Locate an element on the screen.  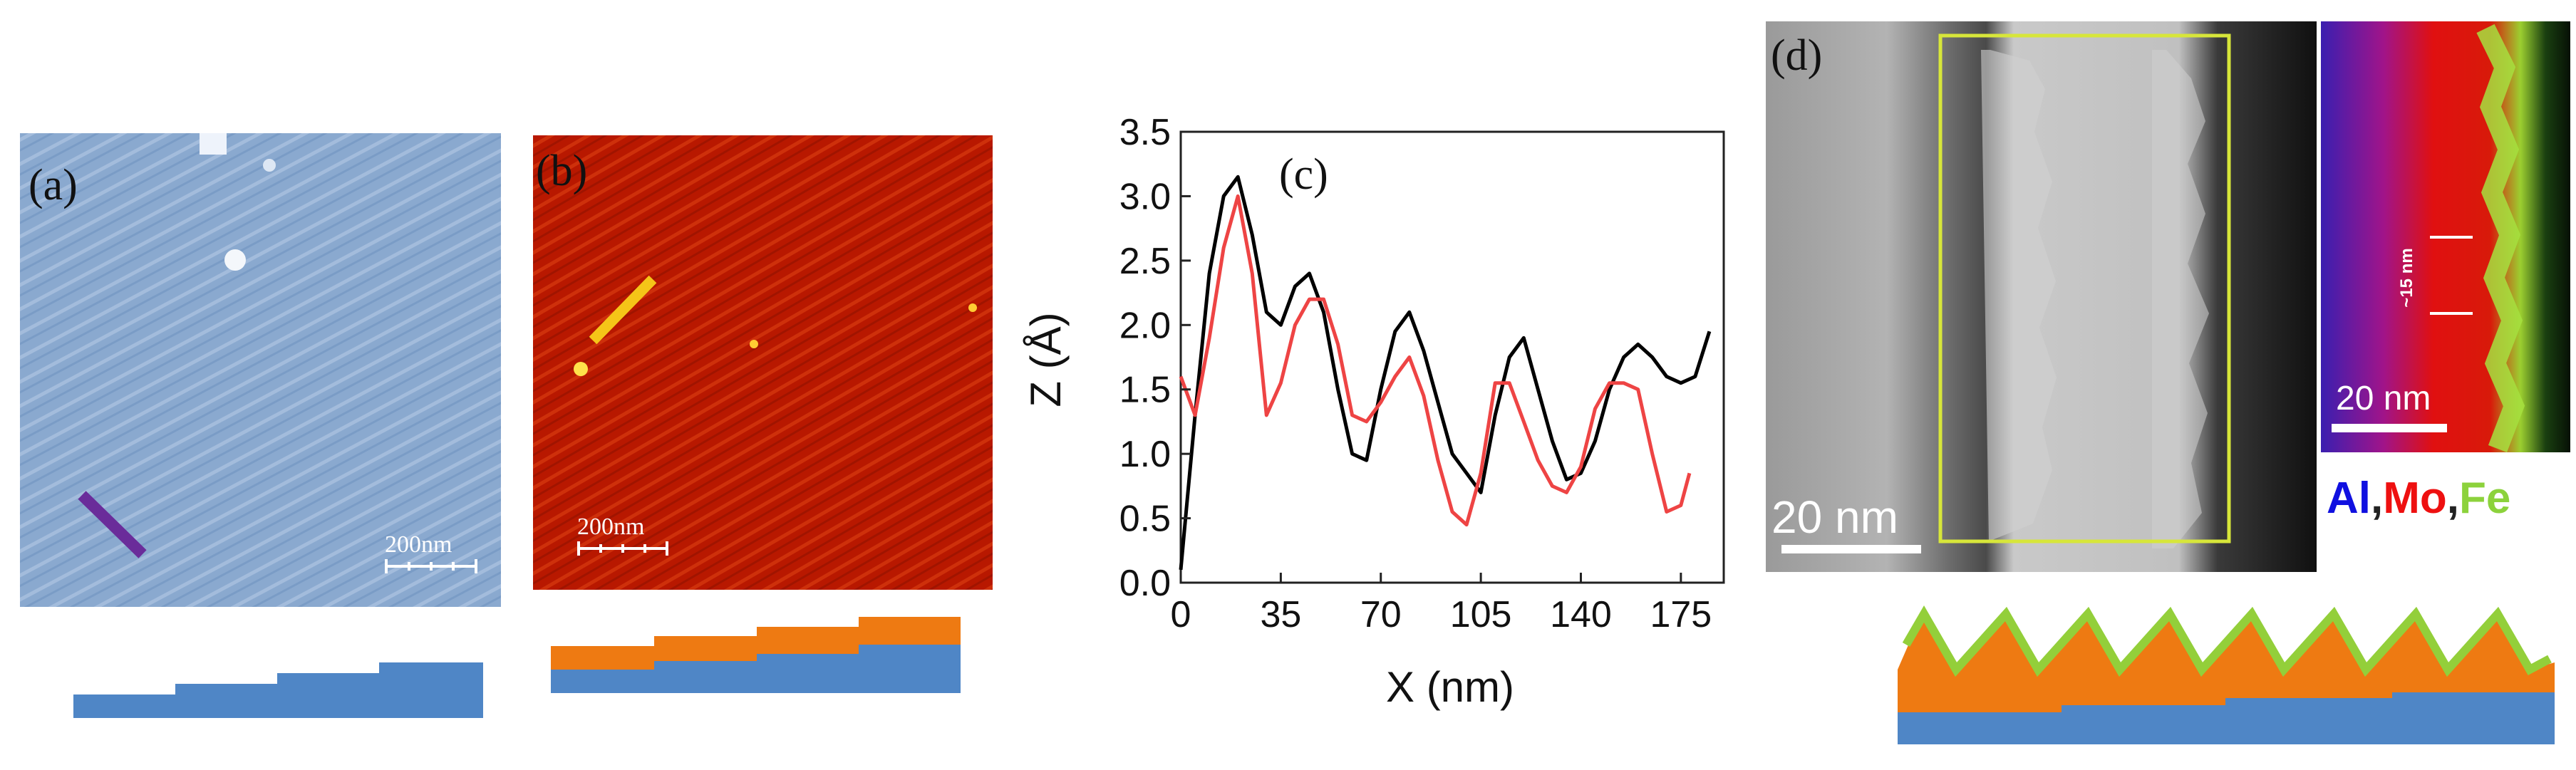
step-schematic-a is located at coordinates (278, 690).